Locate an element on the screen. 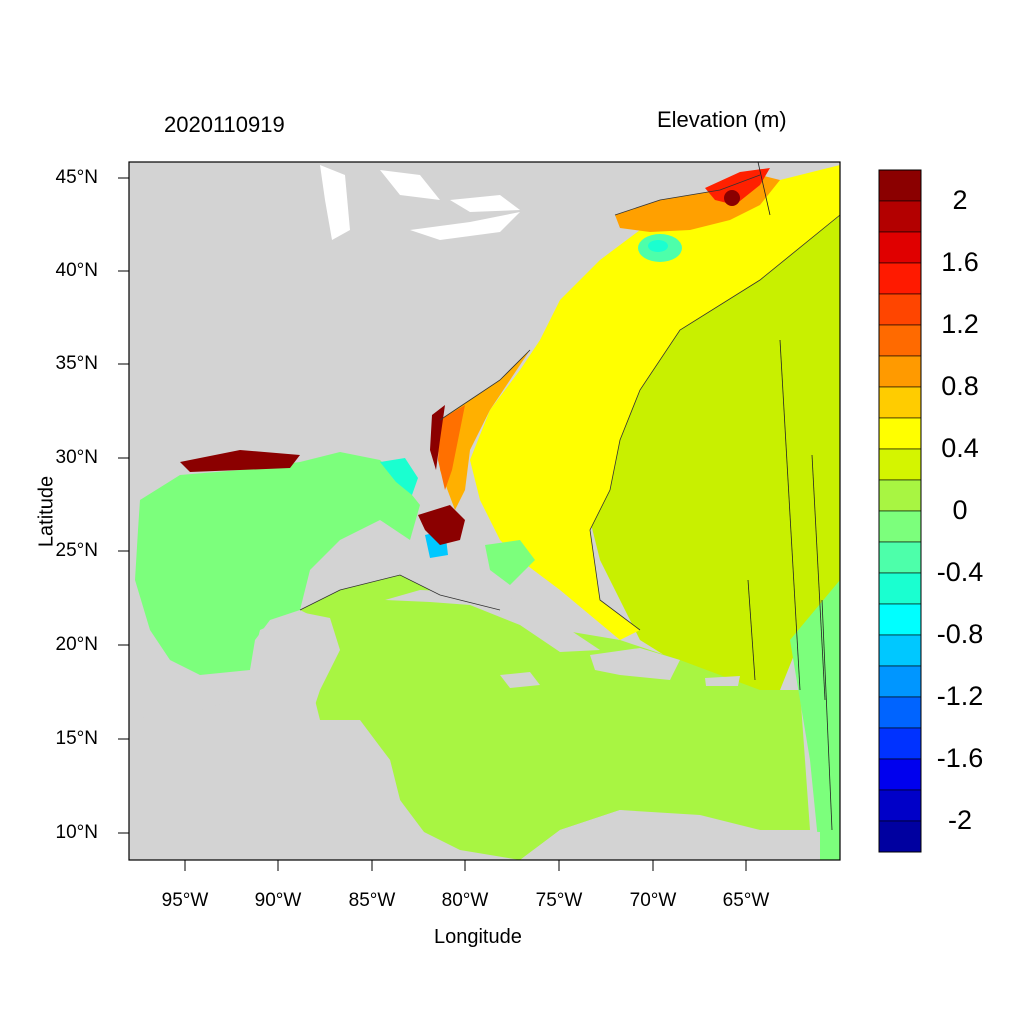  lon-tick-label: 80°W is located at coordinates (465, 900).